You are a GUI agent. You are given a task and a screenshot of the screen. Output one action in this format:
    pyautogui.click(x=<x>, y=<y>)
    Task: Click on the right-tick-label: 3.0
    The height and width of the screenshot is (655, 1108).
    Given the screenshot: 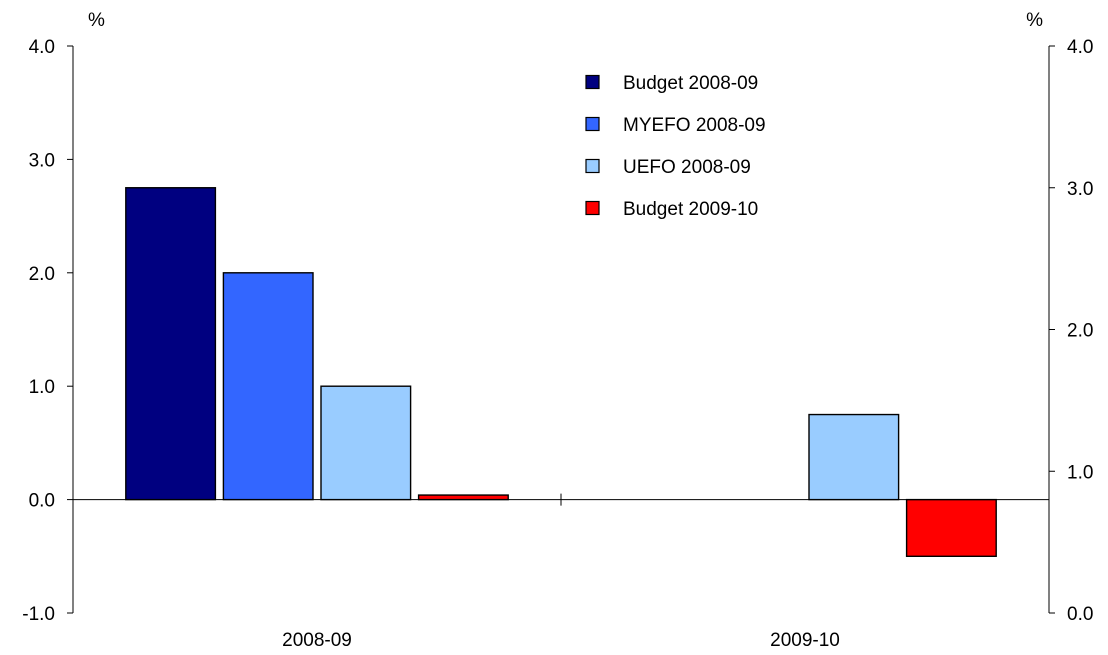 What is the action you would take?
    pyautogui.click(x=1080, y=189)
    